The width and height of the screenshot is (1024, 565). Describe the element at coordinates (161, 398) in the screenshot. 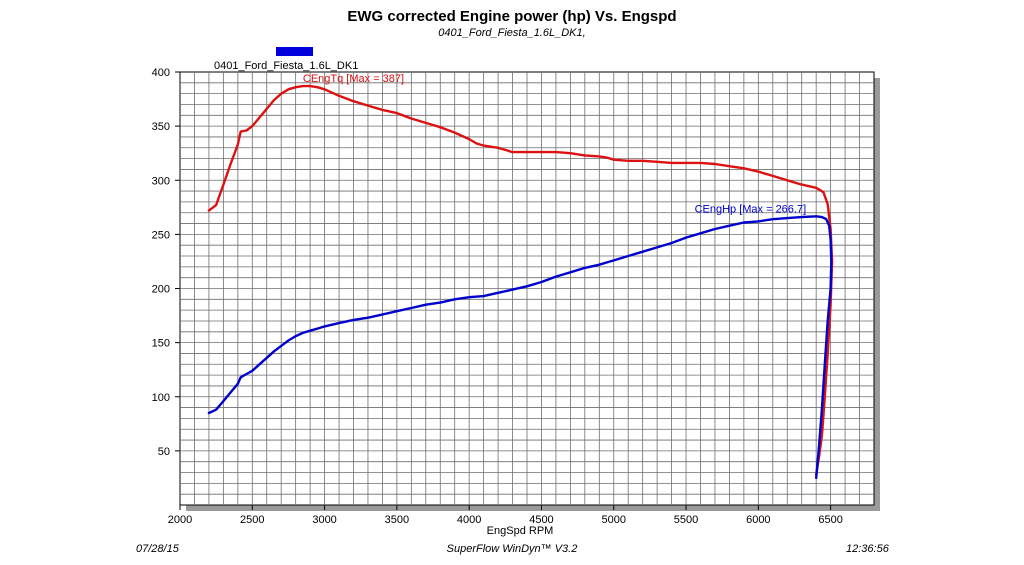

I see `y-tick-label: 100` at that location.